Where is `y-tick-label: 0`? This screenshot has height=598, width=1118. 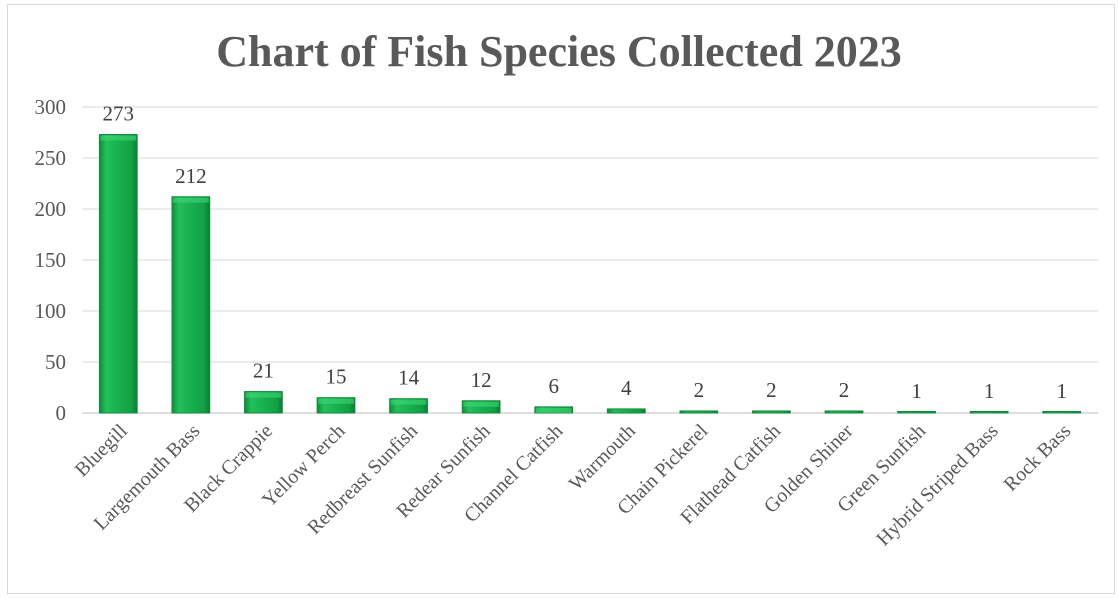 y-tick-label: 0 is located at coordinates (61, 413).